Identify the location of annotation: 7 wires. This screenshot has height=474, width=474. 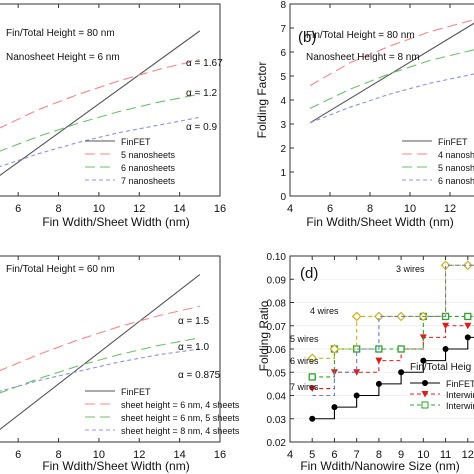
(304, 387).